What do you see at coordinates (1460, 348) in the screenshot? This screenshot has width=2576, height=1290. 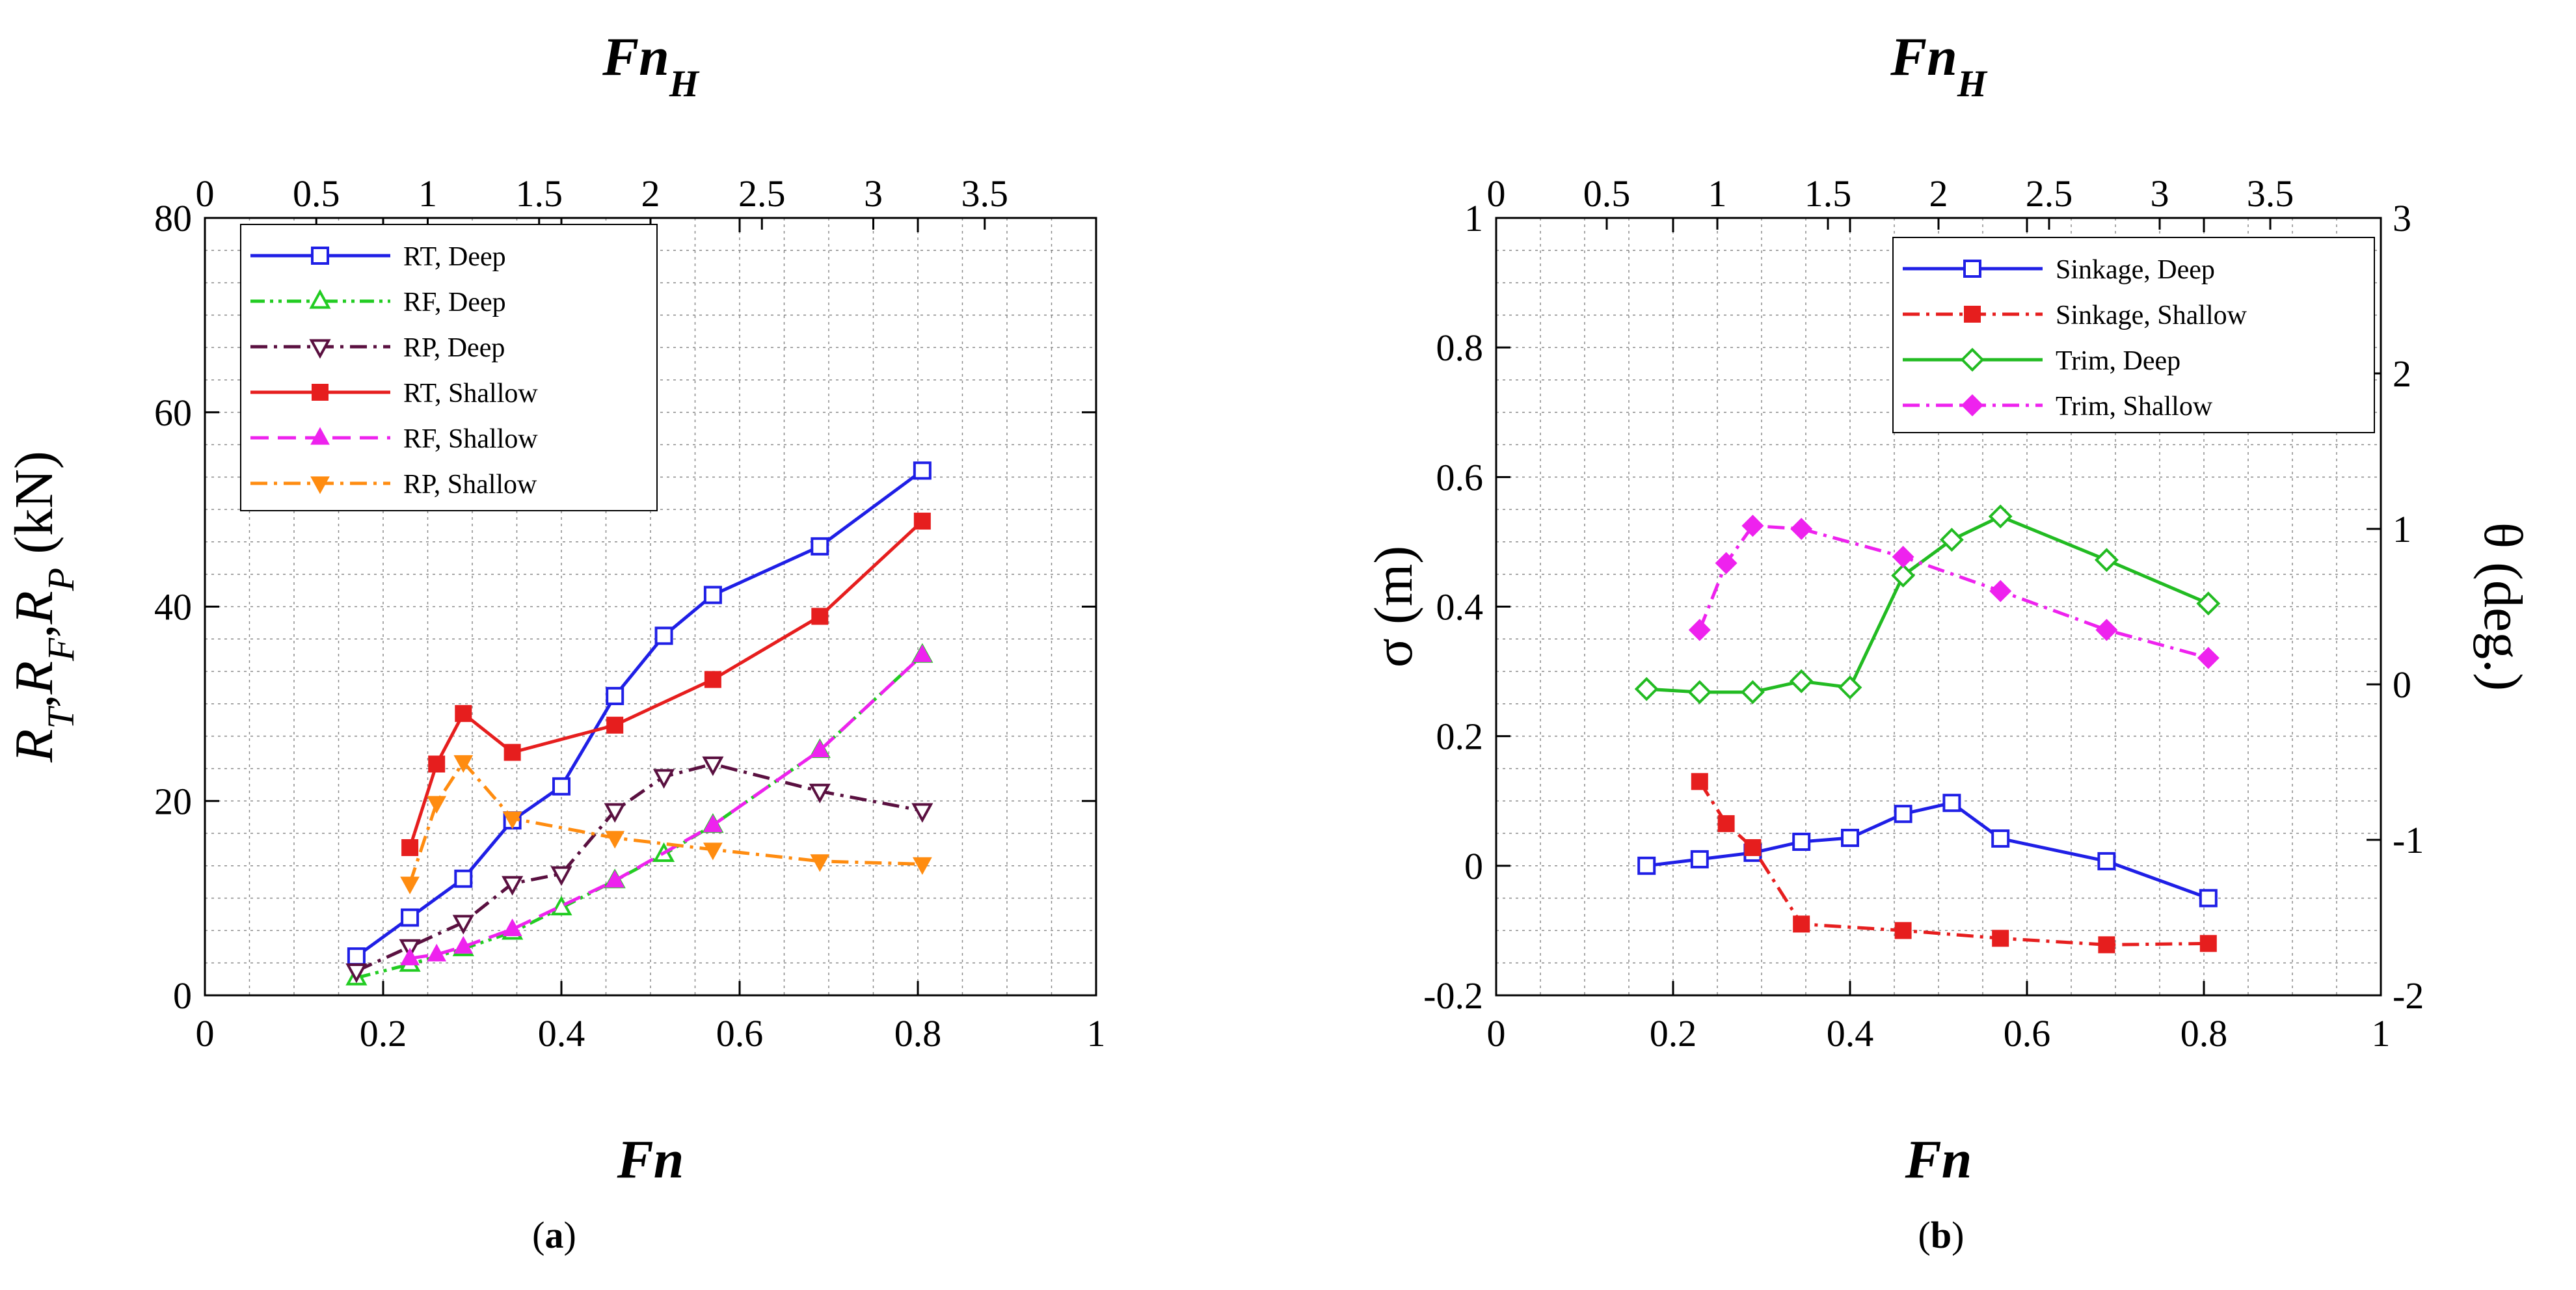 I see `y-tick-label: 0.8` at bounding box center [1460, 348].